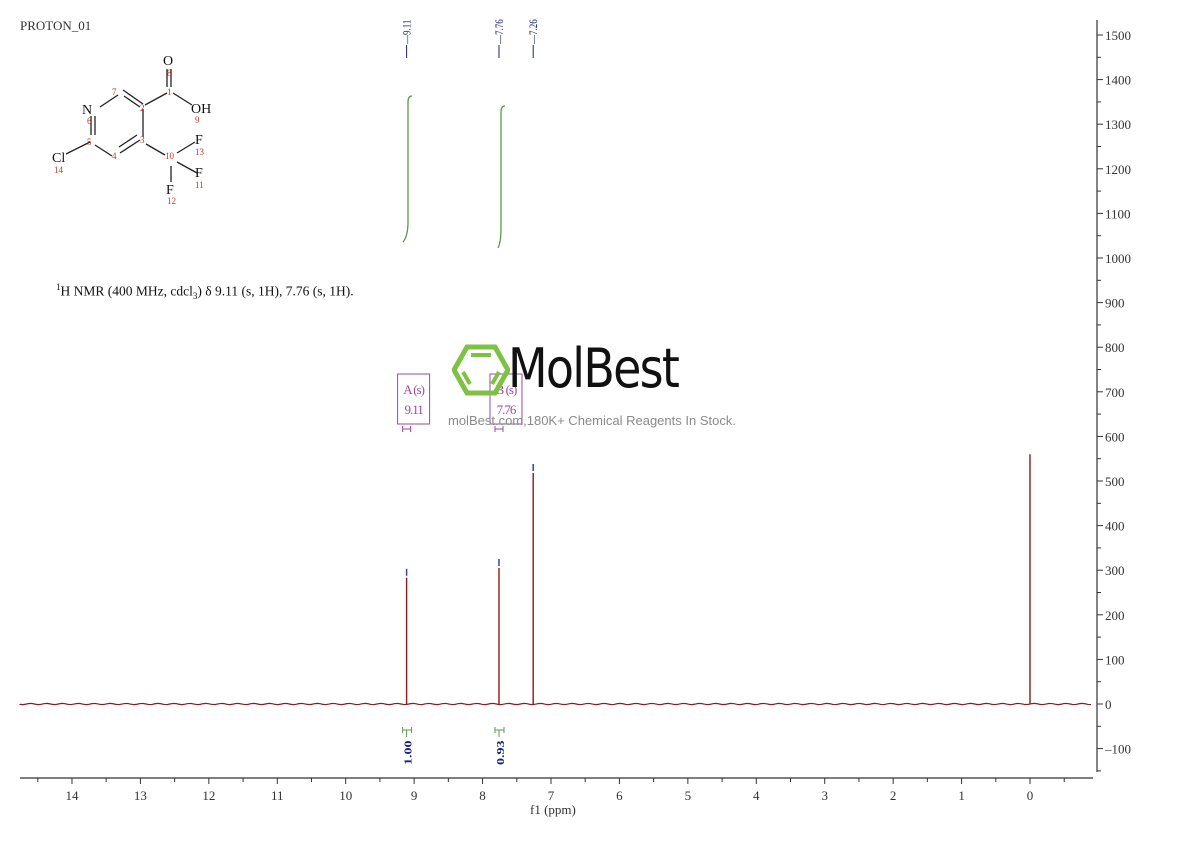 The image size is (1190, 841). What do you see at coordinates (89, 121) in the screenshot?
I see `atom-number: 6` at bounding box center [89, 121].